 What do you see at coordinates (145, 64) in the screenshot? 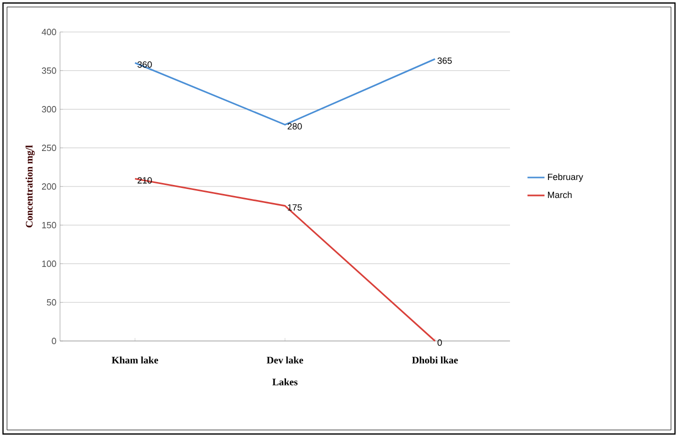
I see `data-label: 360` at bounding box center [145, 64].